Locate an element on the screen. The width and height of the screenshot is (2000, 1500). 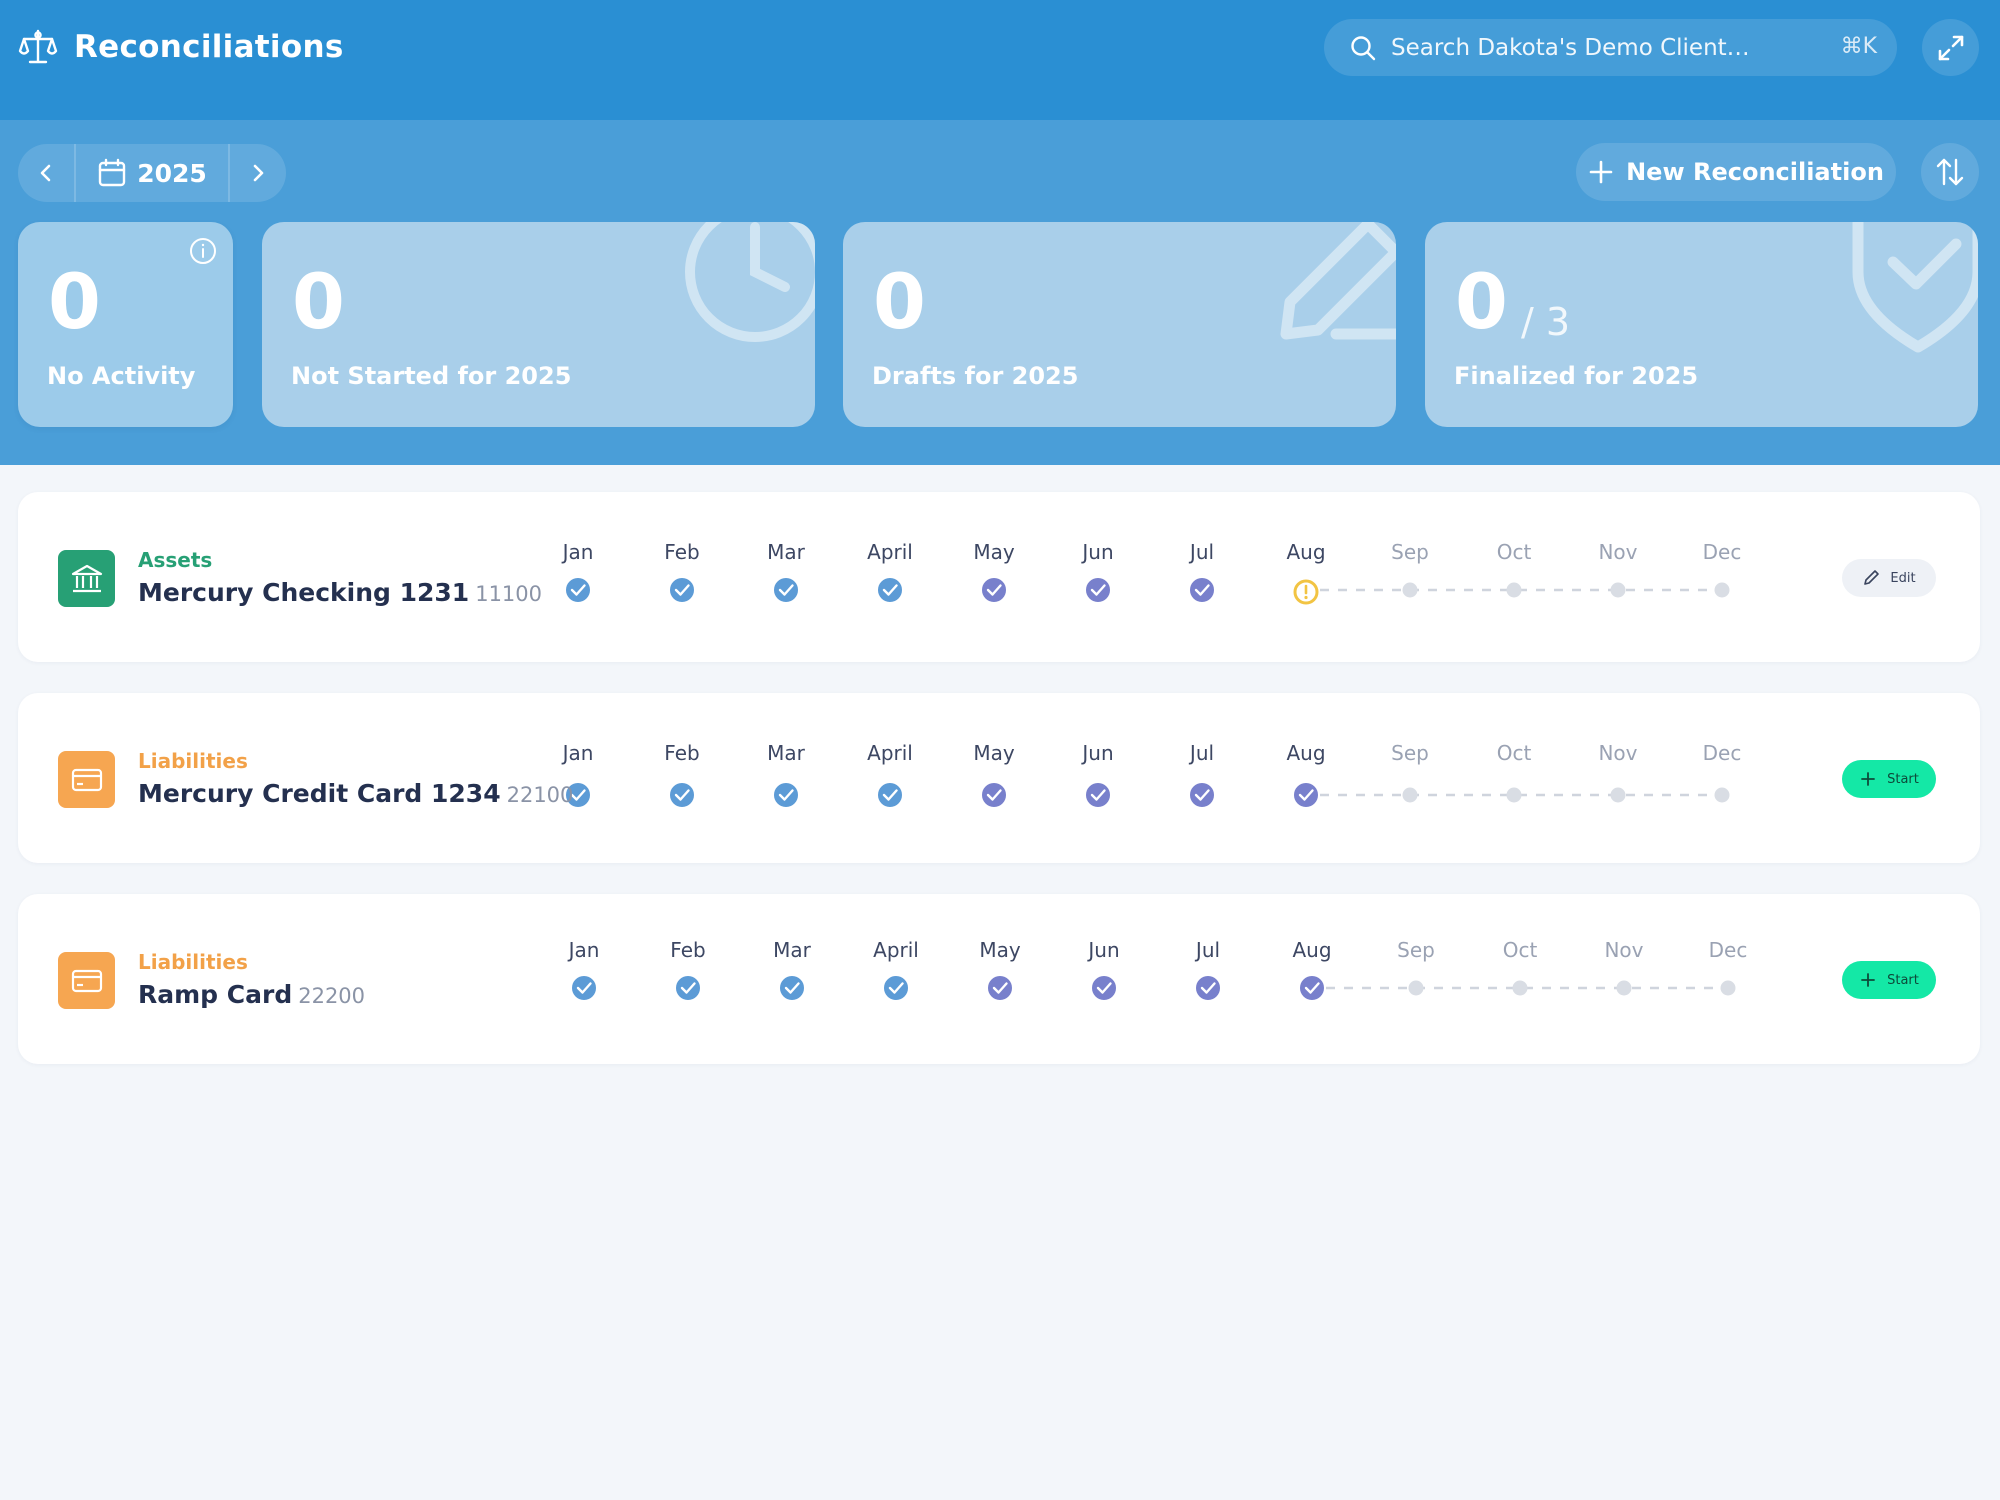
clock-icon is located at coordinates (750, 282).